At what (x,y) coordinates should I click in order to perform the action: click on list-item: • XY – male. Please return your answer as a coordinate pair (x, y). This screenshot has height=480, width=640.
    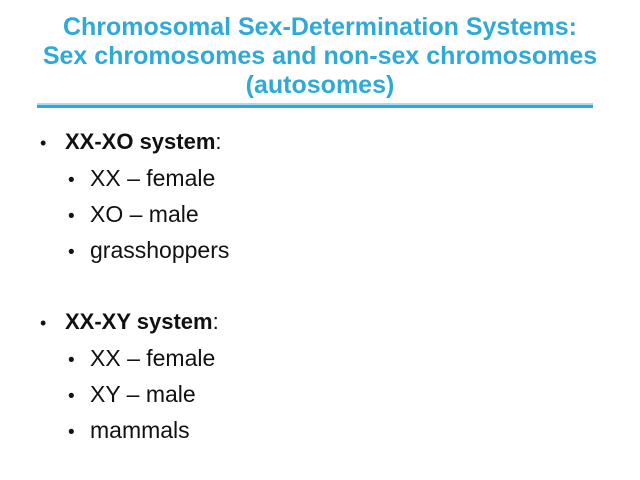
    Looking at the image, I should click on (320, 394).